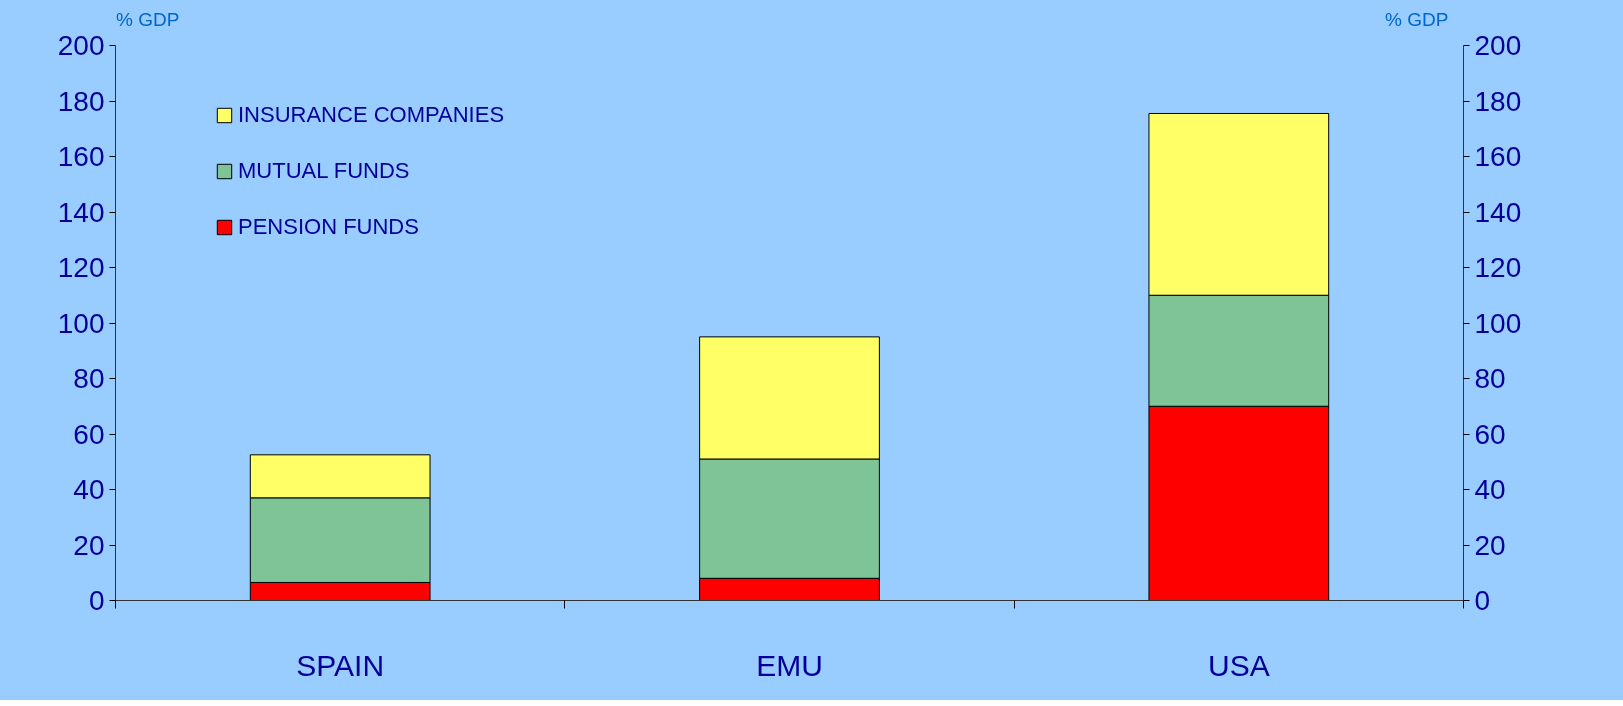 Image resolution: width=1623 pixels, height=706 pixels. What do you see at coordinates (371, 115) in the screenshot?
I see `legend-label: INSURANCE COMPANIES` at bounding box center [371, 115].